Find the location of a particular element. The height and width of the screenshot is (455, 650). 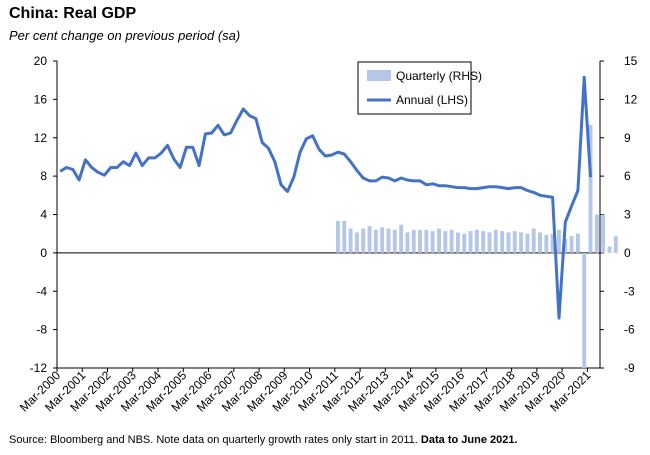

left-tick-label: 8 is located at coordinates (43, 176).